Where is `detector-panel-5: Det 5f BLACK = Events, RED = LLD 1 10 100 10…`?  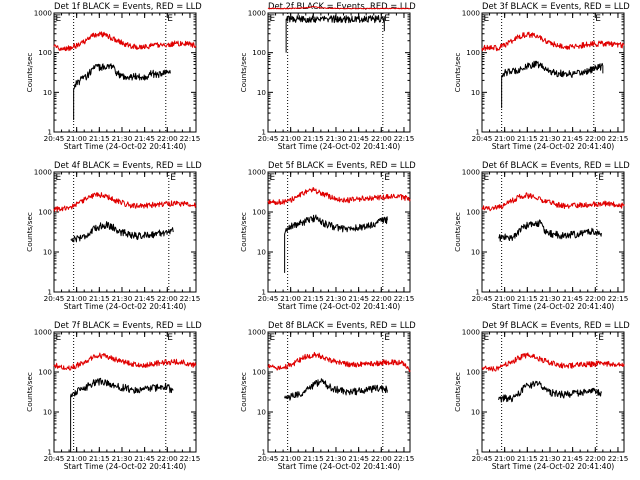 detector-panel-5: Det 5f BLACK = Events, RED = LLD 1 10 100 10… is located at coordinates (327, 235).